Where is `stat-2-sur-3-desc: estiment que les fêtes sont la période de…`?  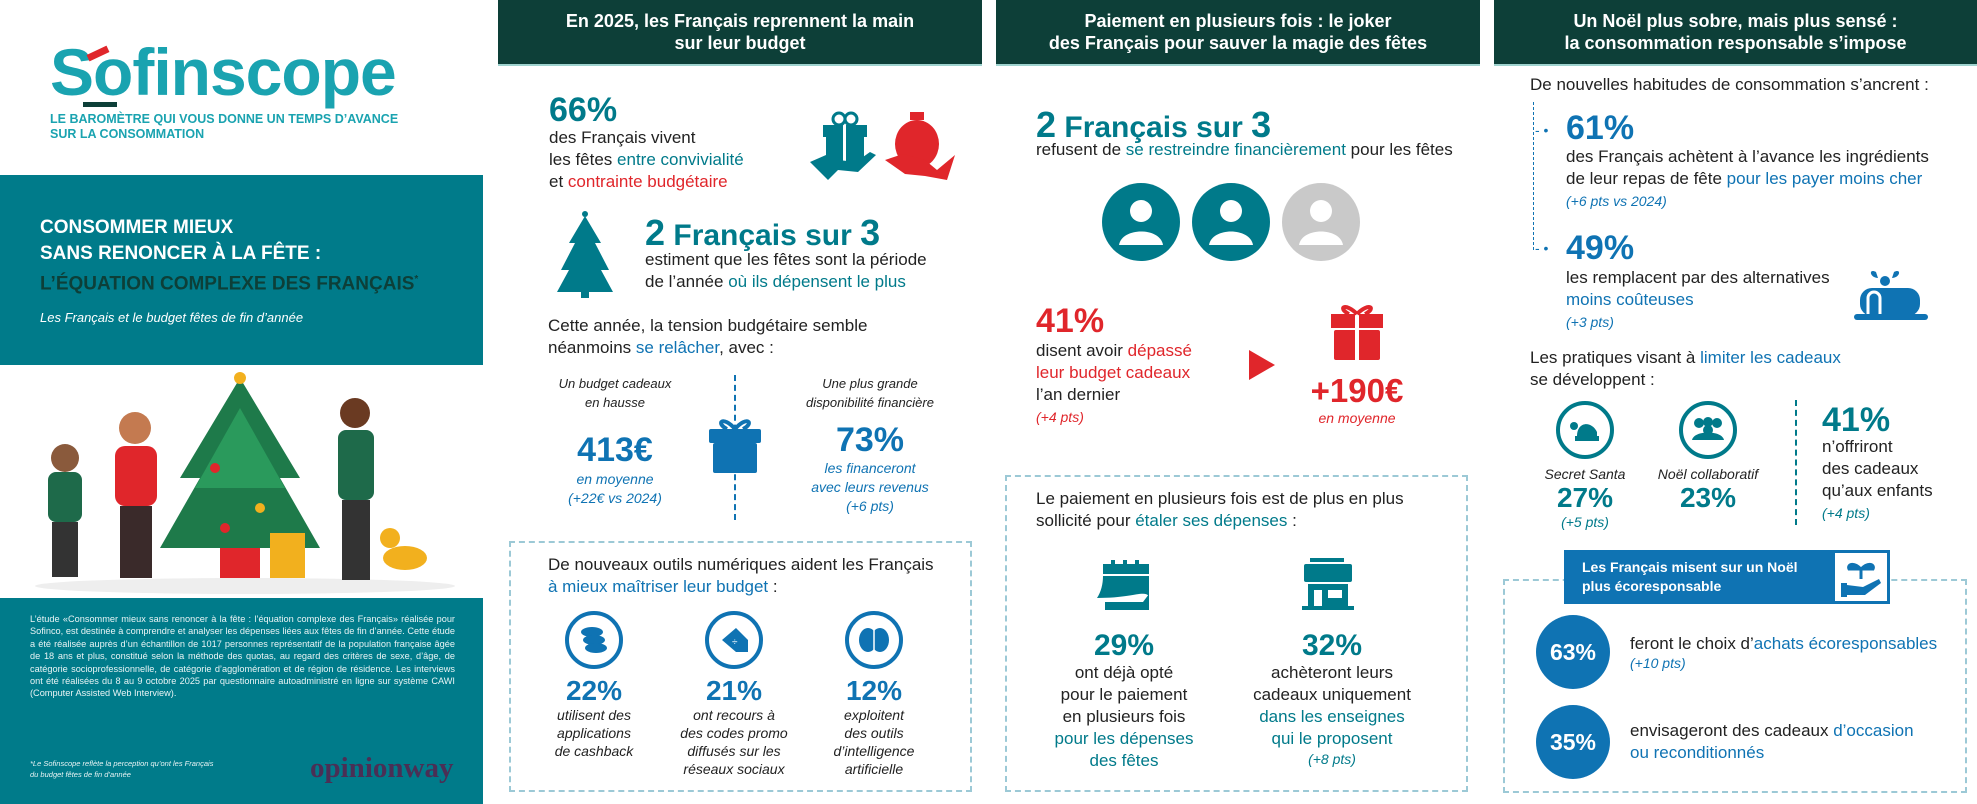
stat-2-sur-3-desc: estiment que les fêtes sont la période de… is located at coordinates (786, 270).